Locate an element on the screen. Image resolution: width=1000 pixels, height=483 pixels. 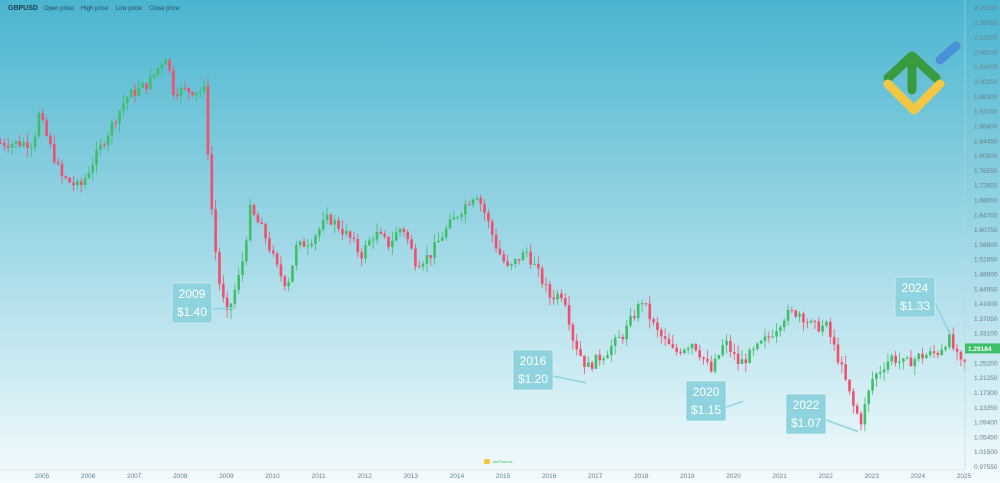
price-tick-label: 1.84450 is located at coordinates (986, 141).